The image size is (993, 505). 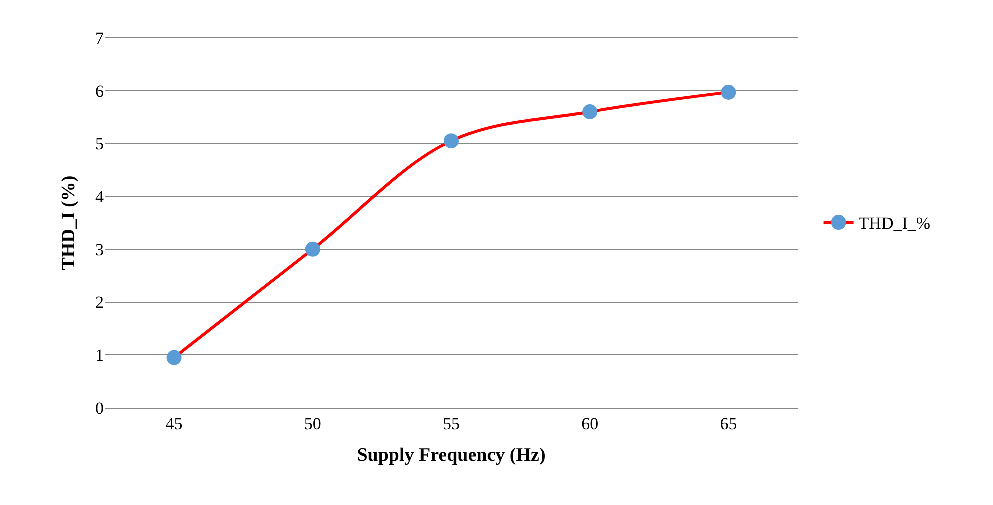 I want to click on x-tick-label: 55, so click(x=451, y=424).